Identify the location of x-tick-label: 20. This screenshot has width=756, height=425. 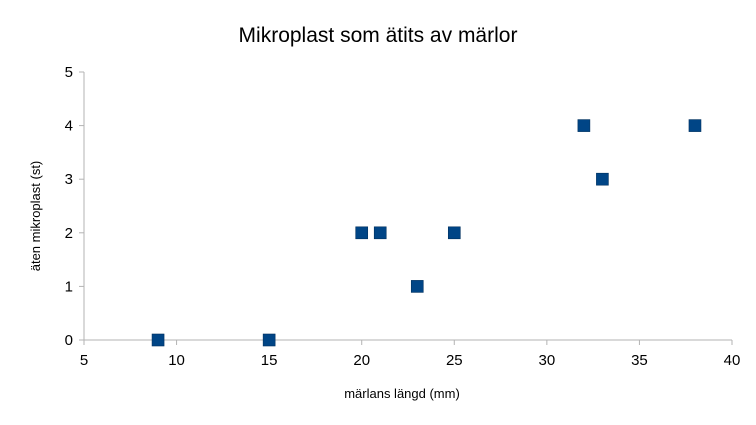
(361, 360).